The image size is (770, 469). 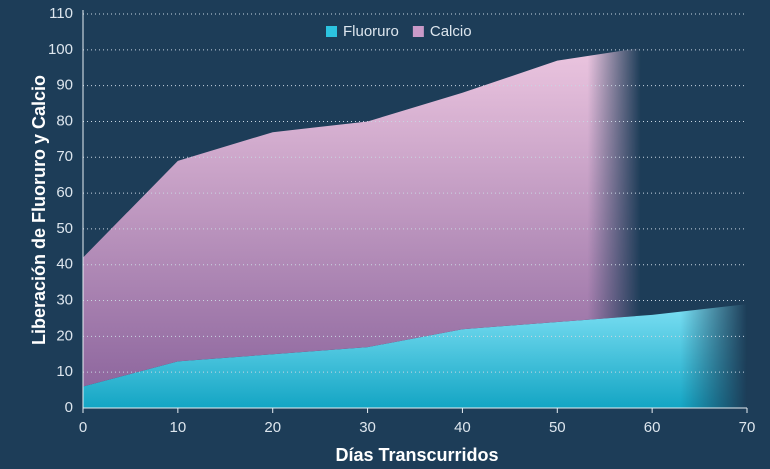 What do you see at coordinates (83, 427) in the screenshot?
I see `x-tick-label: 0` at bounding box center [83, 427].